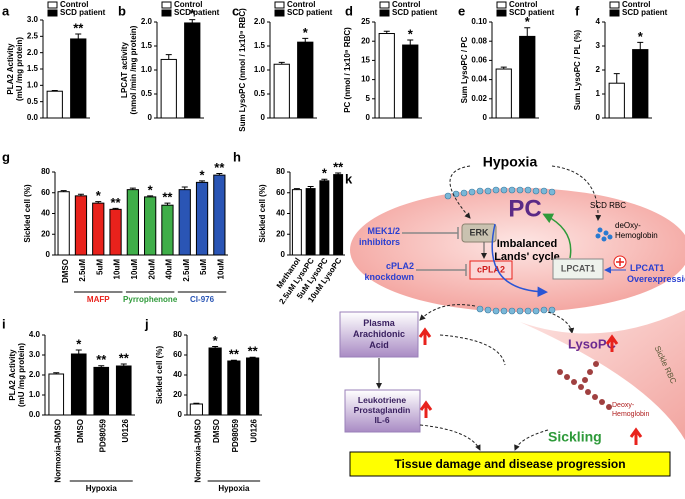 This screenshot has height=499, width=685. What do you see at coordinates (169, 269) in the screenshot?
I see `x-tick-label: 40uM` at bounding box center [169, 269].